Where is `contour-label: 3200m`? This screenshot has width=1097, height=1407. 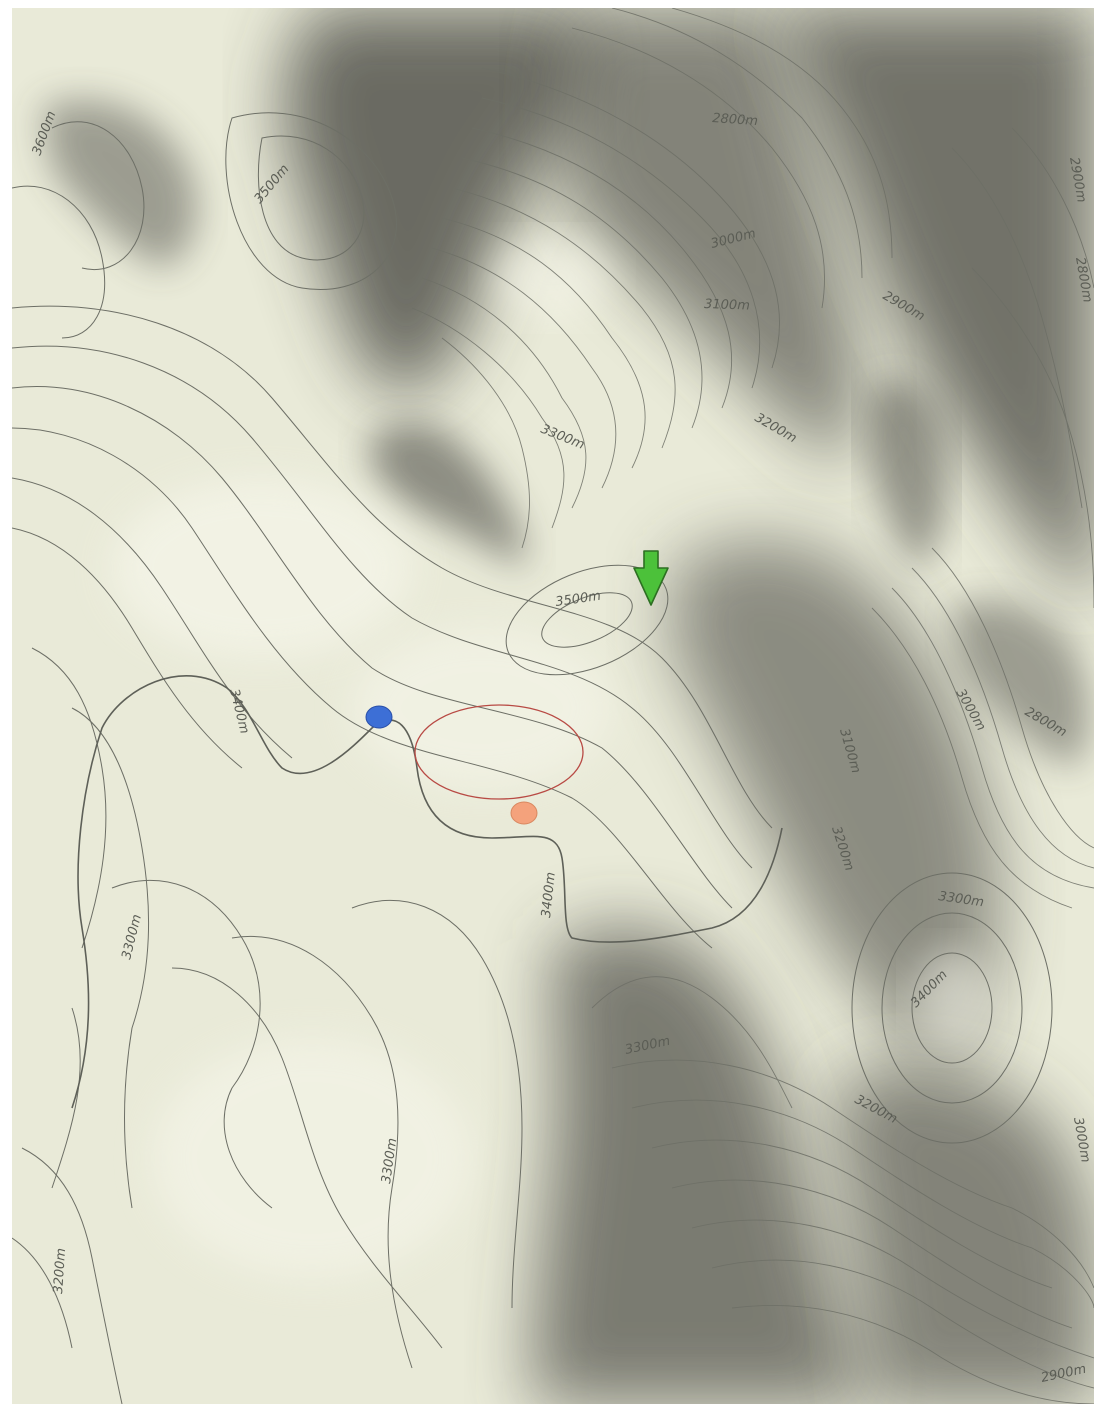
contour-label: 3200m is located at coordinates (60, 1271).